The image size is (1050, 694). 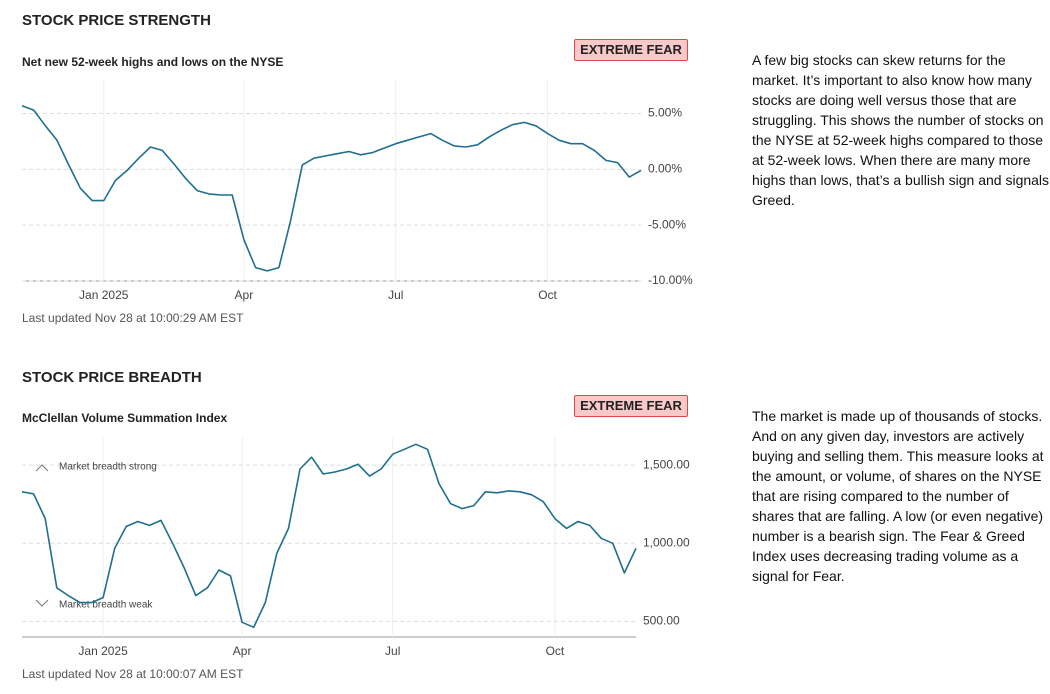 What do you see at coordinates (108, 467) in the screenshot?
I see `annotation: Market breadth strong` at bounding box center [108, 467].